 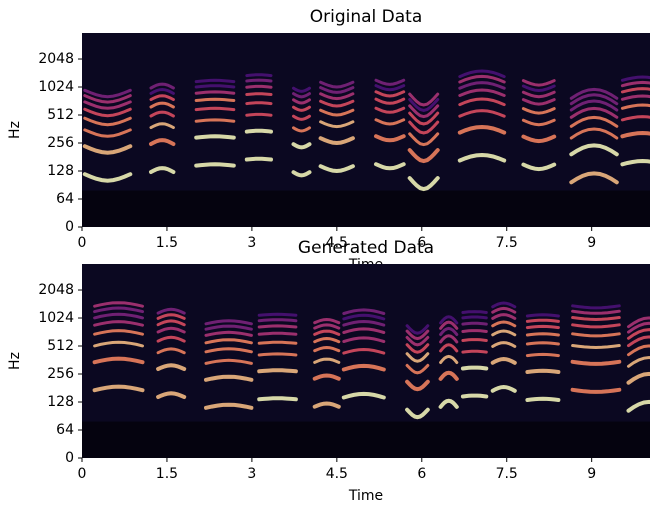 What do you see at coordinates (167, 243) in the screenshot?
I see `x-tick-label: 1.5` at bounding box center [167, 243].